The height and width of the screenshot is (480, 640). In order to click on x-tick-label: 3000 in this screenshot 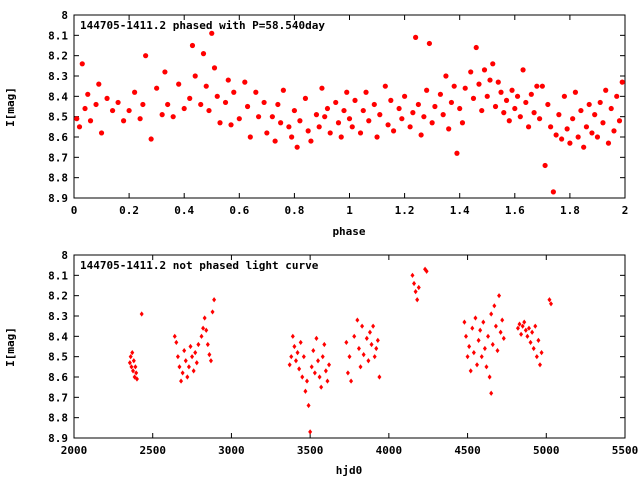, I will do `click(231, 450)`.